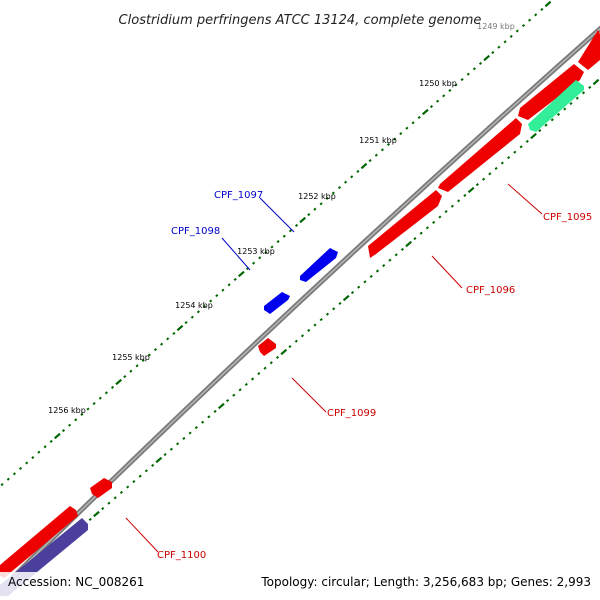 The width and height of the screenshot is (600, 600). Describe the element at coordinates (351, 413) in the screenshot. I see `gene-label-cpf-1099: CPF_1099` at that location.